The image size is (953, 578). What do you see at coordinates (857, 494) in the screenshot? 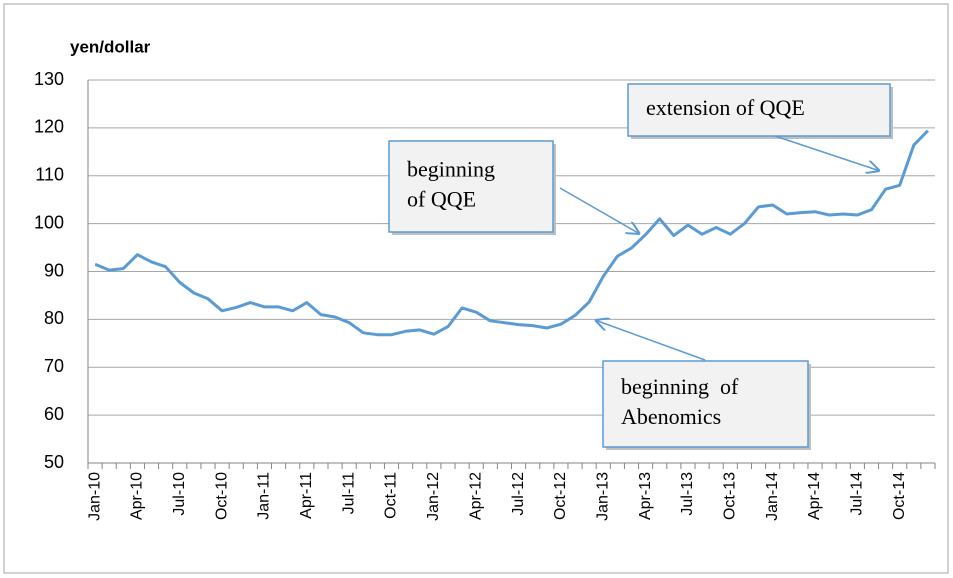
I see `x-tick-label: Jul-14` at bounding box center [857, 494].